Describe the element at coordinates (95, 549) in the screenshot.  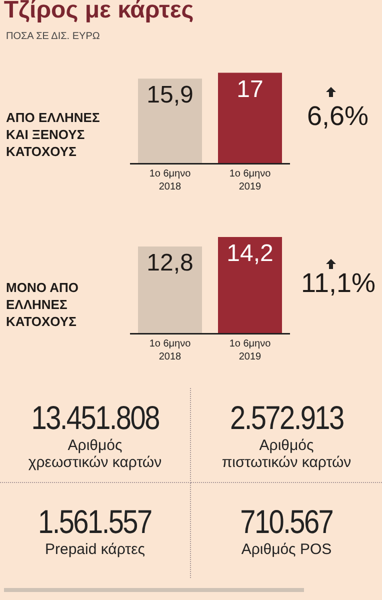
I see `text: Prepaid κάρτες` at that location.